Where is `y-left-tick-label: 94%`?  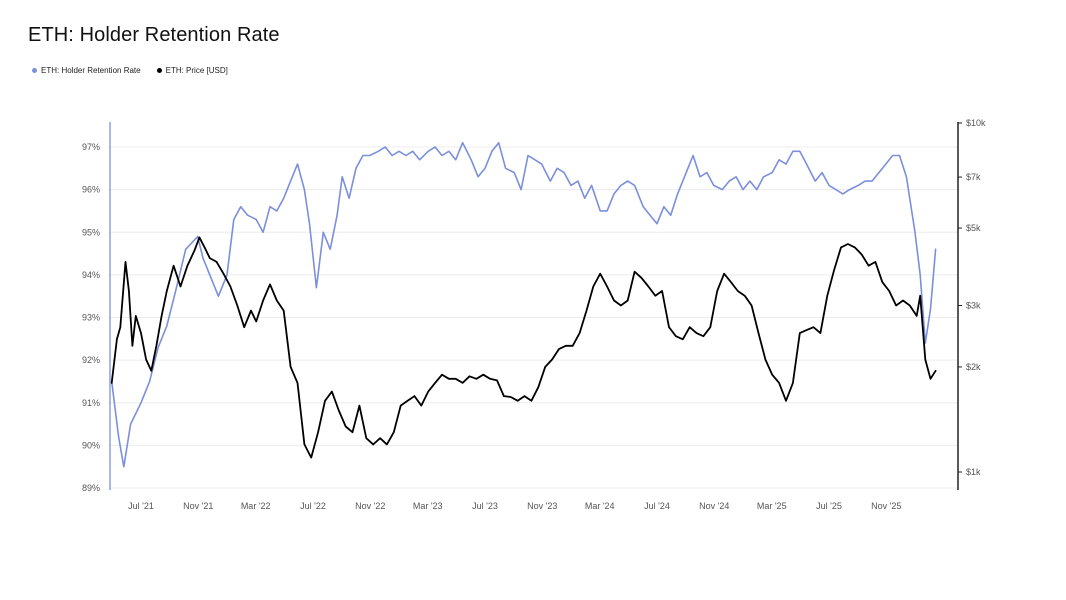 y-left-tick-label: 94% is located at coordinates (91, 275).